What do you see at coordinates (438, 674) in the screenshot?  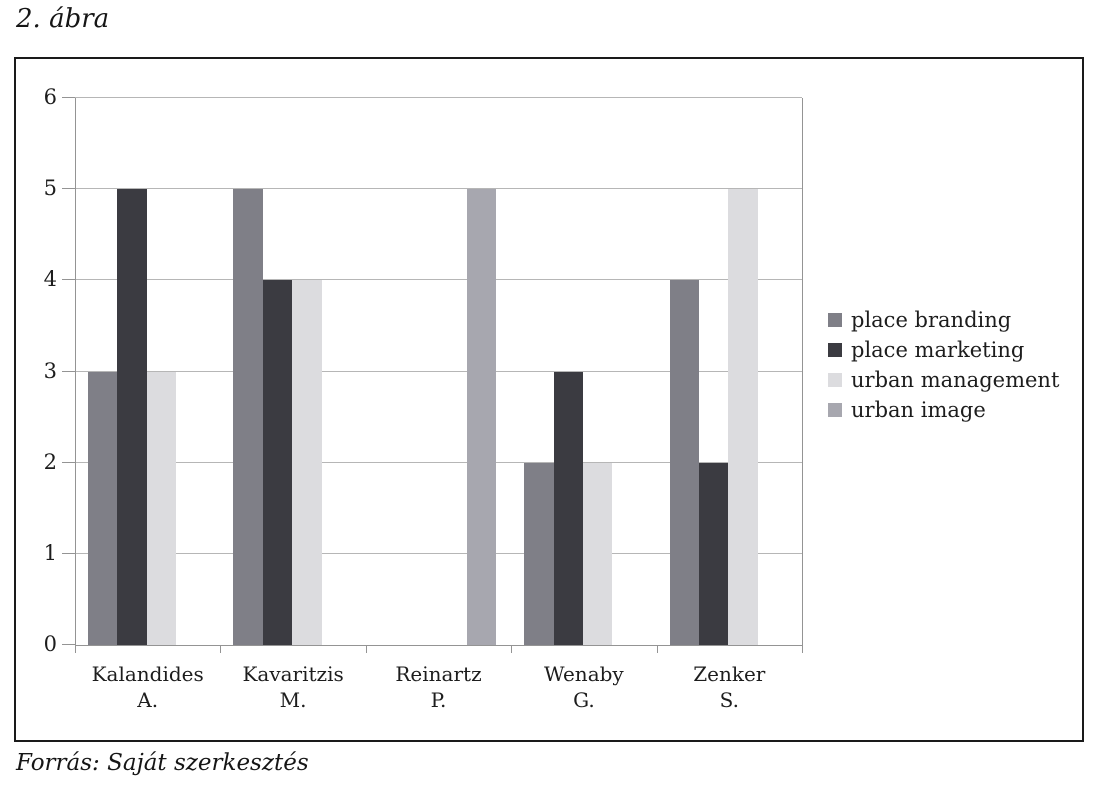 I see `x-category-label-line: Reinartz` at bounding box center [438, 674].